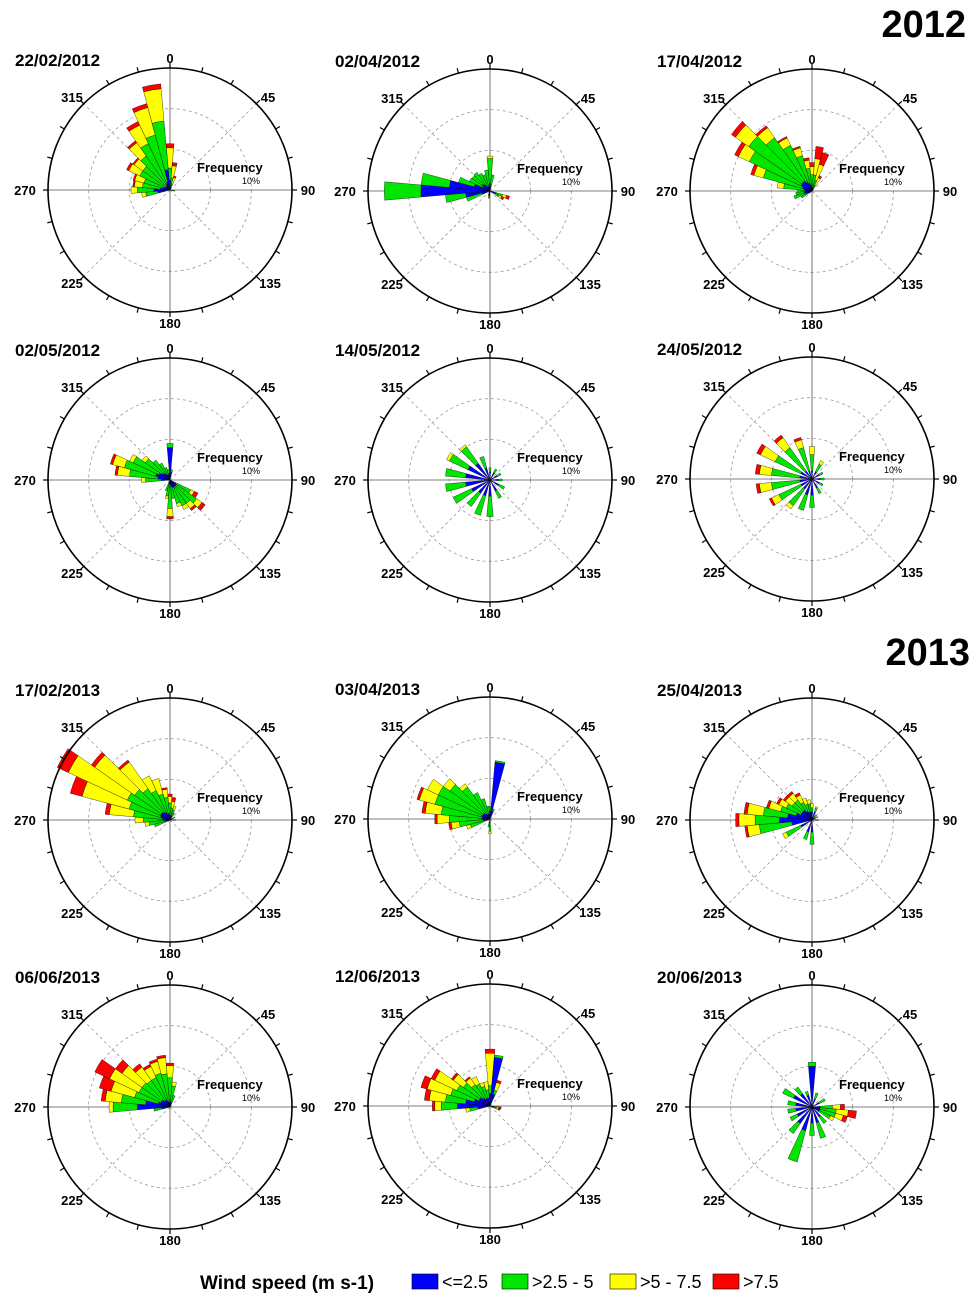 The image size is (975, 1295). Describe the element at coordinates (377, 689) in the screenshot. I see `panel-date: 03/04/2013` at that location.